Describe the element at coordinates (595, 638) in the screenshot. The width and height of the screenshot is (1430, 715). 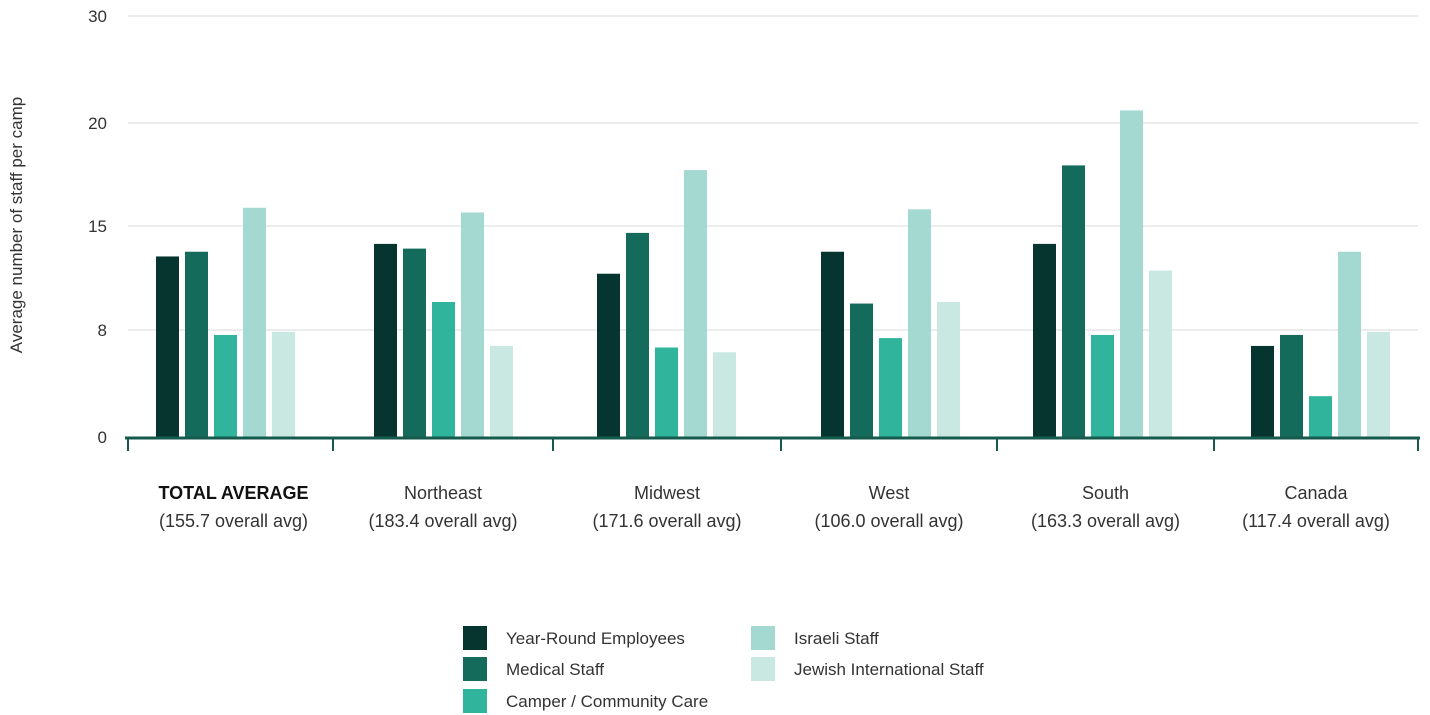
I see `legend-label: Year-Round Employees` at that location.